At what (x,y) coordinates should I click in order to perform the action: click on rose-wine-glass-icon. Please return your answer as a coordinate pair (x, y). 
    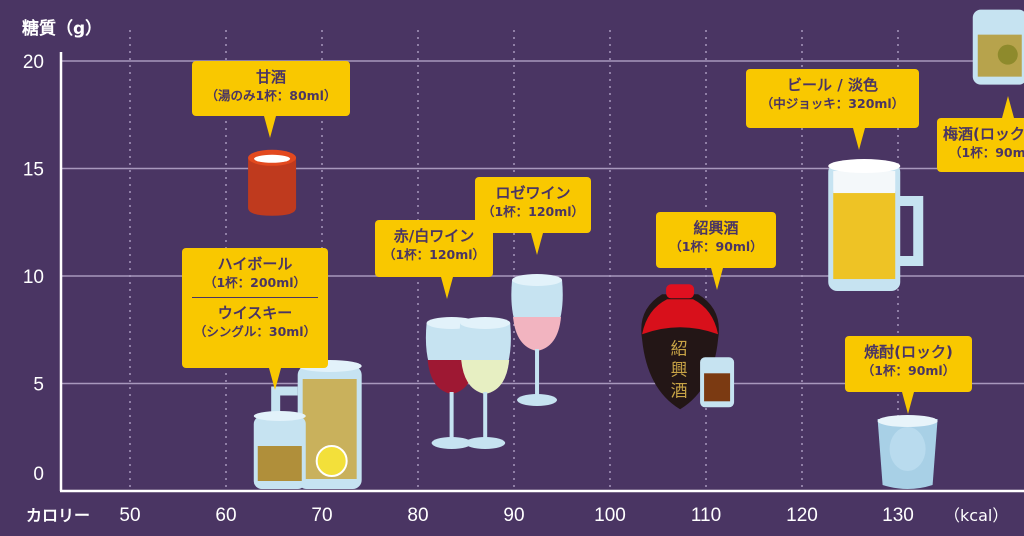
    Looking at the image, I should click on (537, 340).